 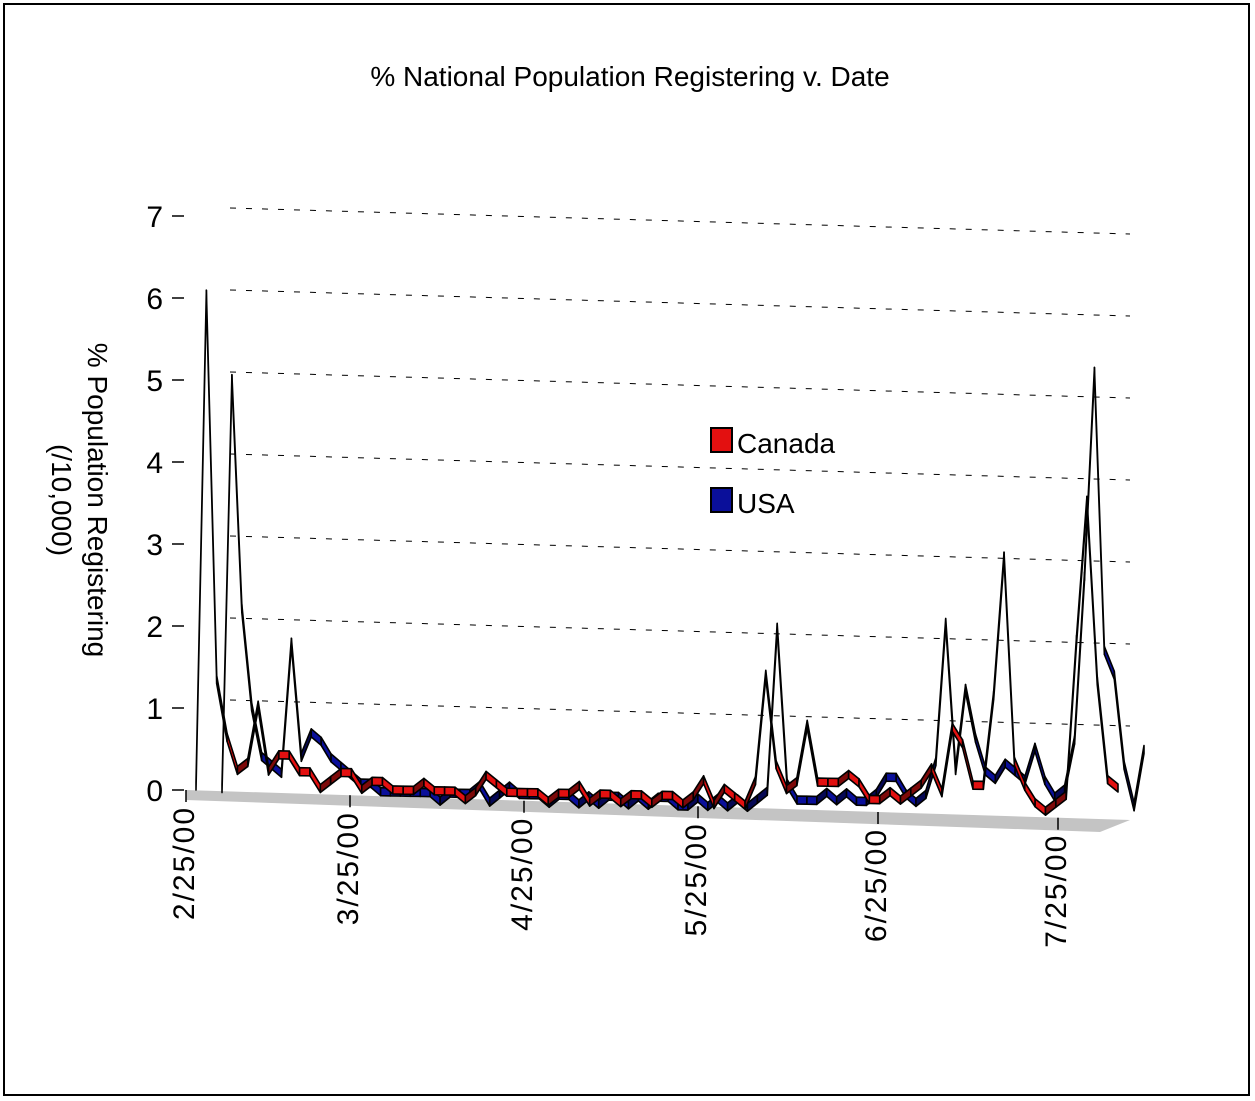 What do you see at coordinates (766, 503) in the screenshot?
I see `legend-label-usa: USA` at bounding box center [766, 503].